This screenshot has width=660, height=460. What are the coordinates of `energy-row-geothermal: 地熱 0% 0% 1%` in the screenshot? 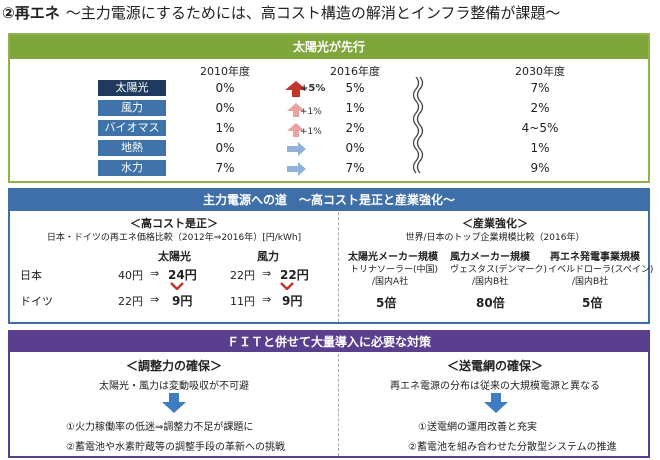 It's located at (329, 148).